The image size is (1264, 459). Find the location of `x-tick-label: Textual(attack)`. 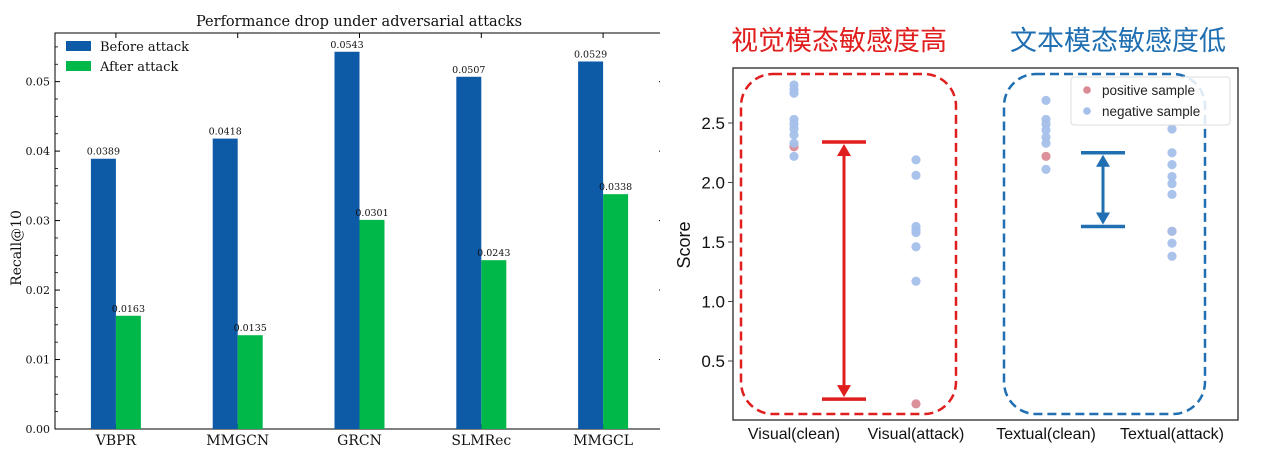

x-tick-label: Textual(attack) is located at coordinates (1172, 434).